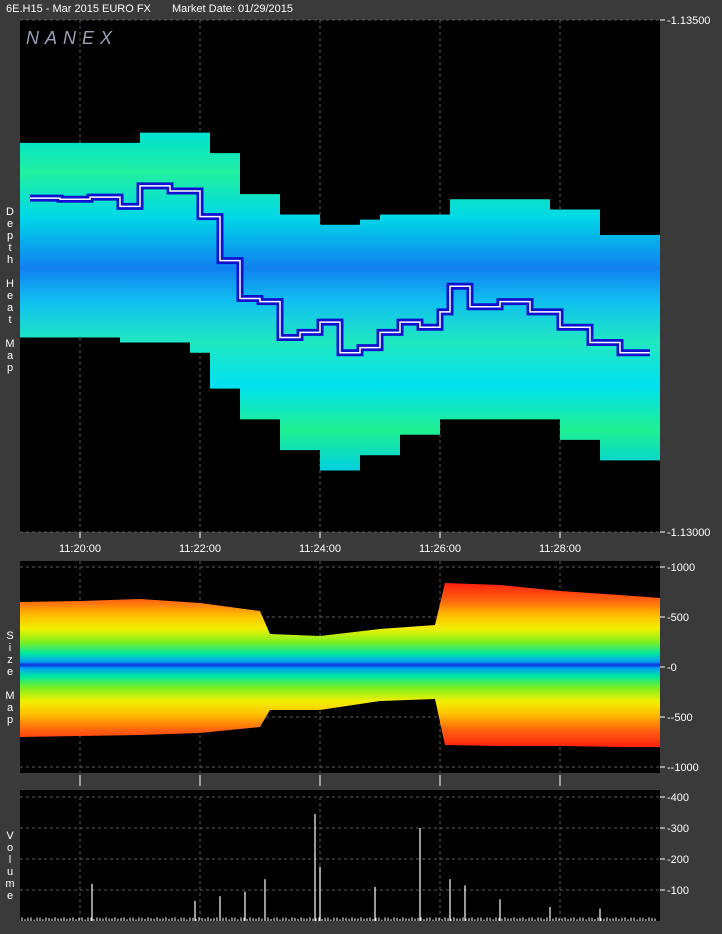 The height and width of the screenshot is (934, 722). What do you see at coordinates (688, 21) in the screenshot?
I see `y-tick-label: -1.13500` at bounding box center [688, 21].